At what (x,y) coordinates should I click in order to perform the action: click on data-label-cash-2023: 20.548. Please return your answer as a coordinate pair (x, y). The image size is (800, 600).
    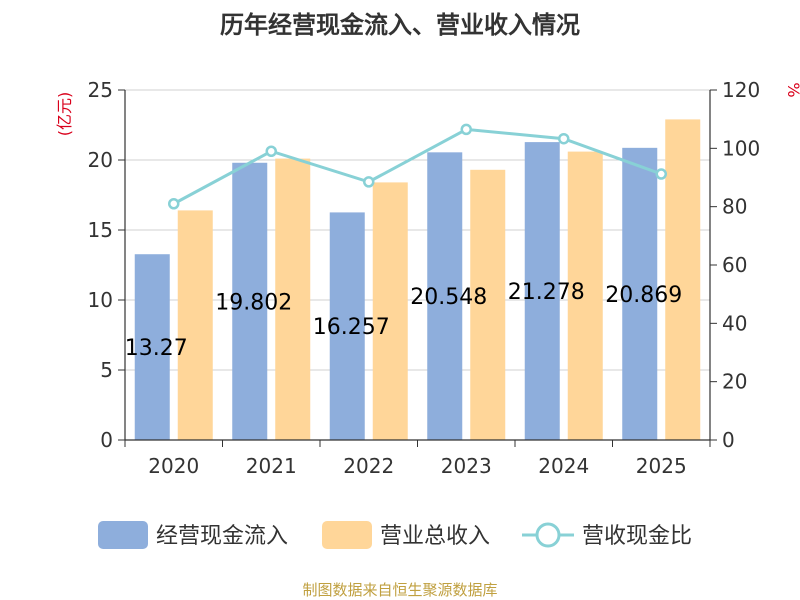
    Looking at the image, I should click on (448, 297).